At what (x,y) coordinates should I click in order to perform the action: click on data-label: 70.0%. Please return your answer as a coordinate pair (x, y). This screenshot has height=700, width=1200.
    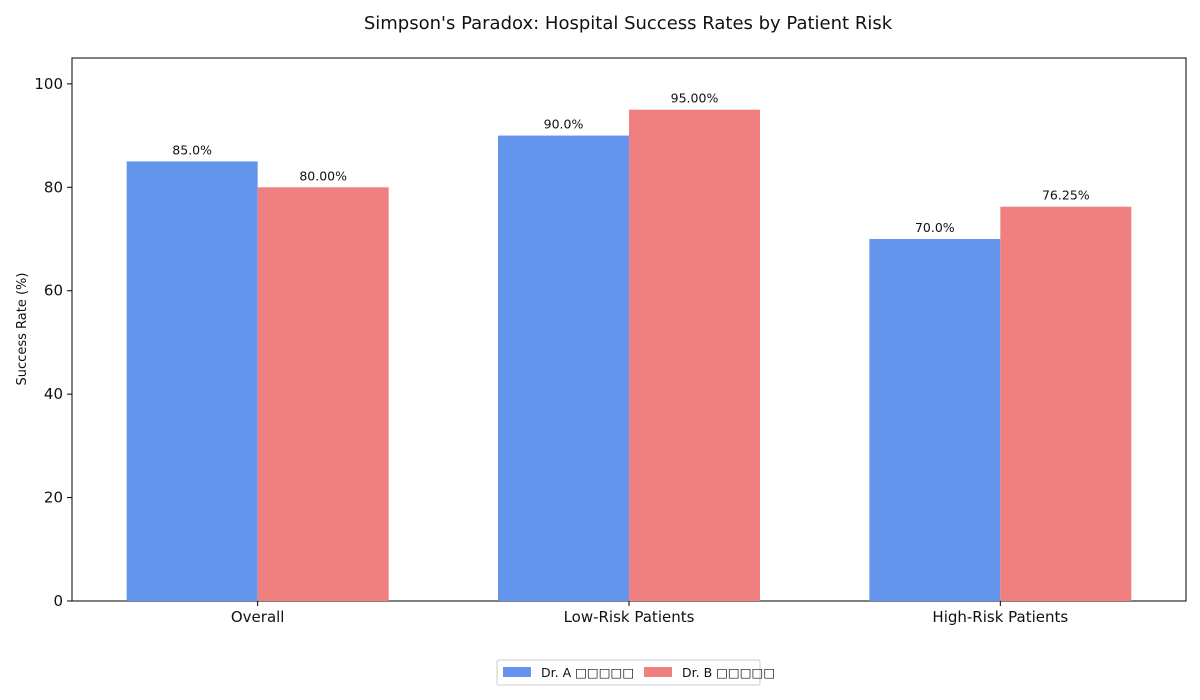
    Looking at the image, I should click on (935, 227).